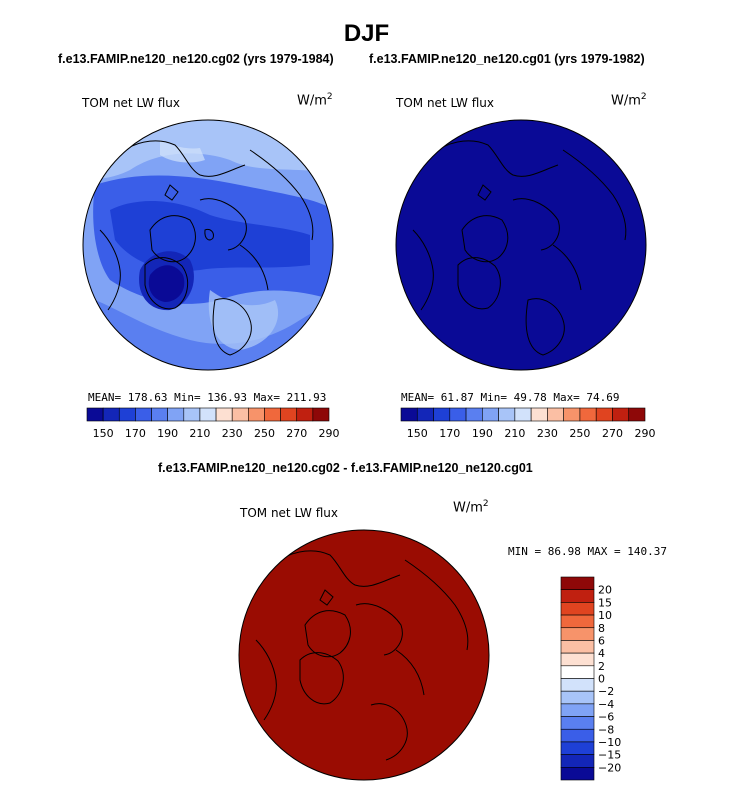 The height and width of the screenshot is (789, 733). What do you see at coordinates (606, 691) in the screenshot?
I see `colorbar-tick-label: −2` at bounding box center [606, 691].